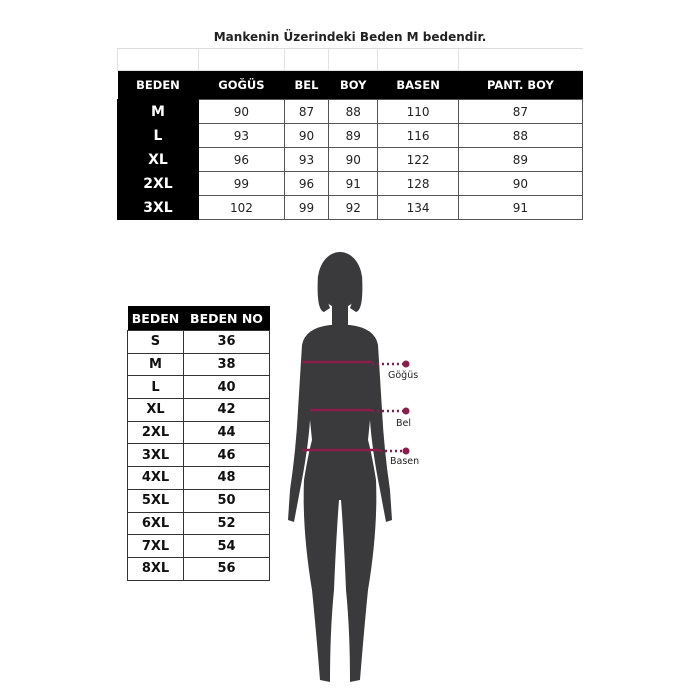 The width and height of the screenshot is (700, 700). I want to click on table-row: M 38, so click(199, 364).